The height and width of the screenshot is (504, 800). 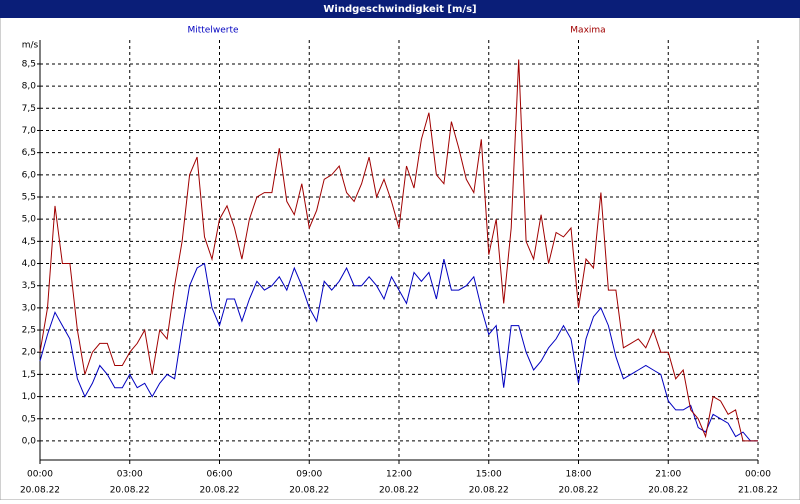 I want to click on y-tick-label: 1,5, so click(x=29, y=375).